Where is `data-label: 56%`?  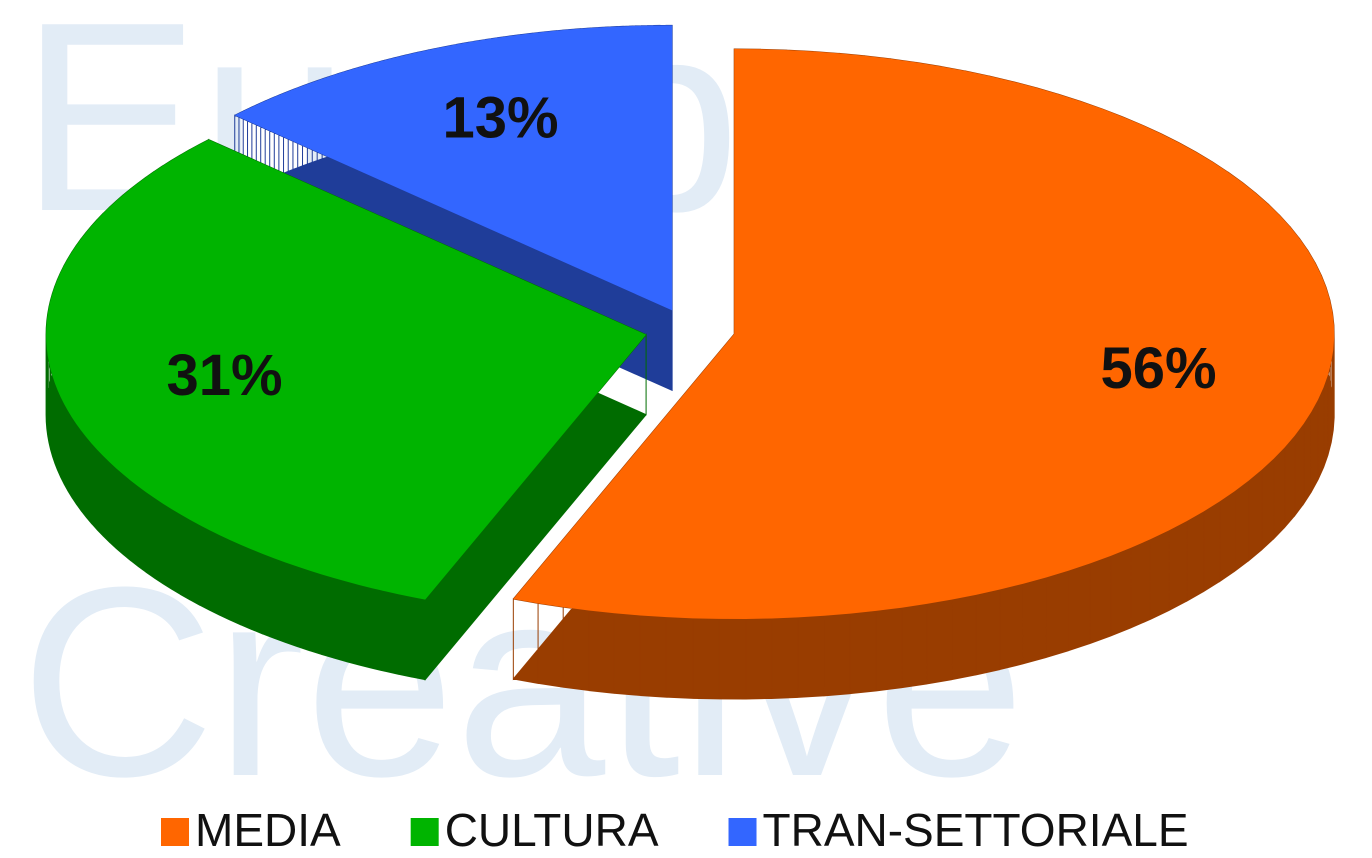
data-label: 56% is located at coordinates (1159, 368).